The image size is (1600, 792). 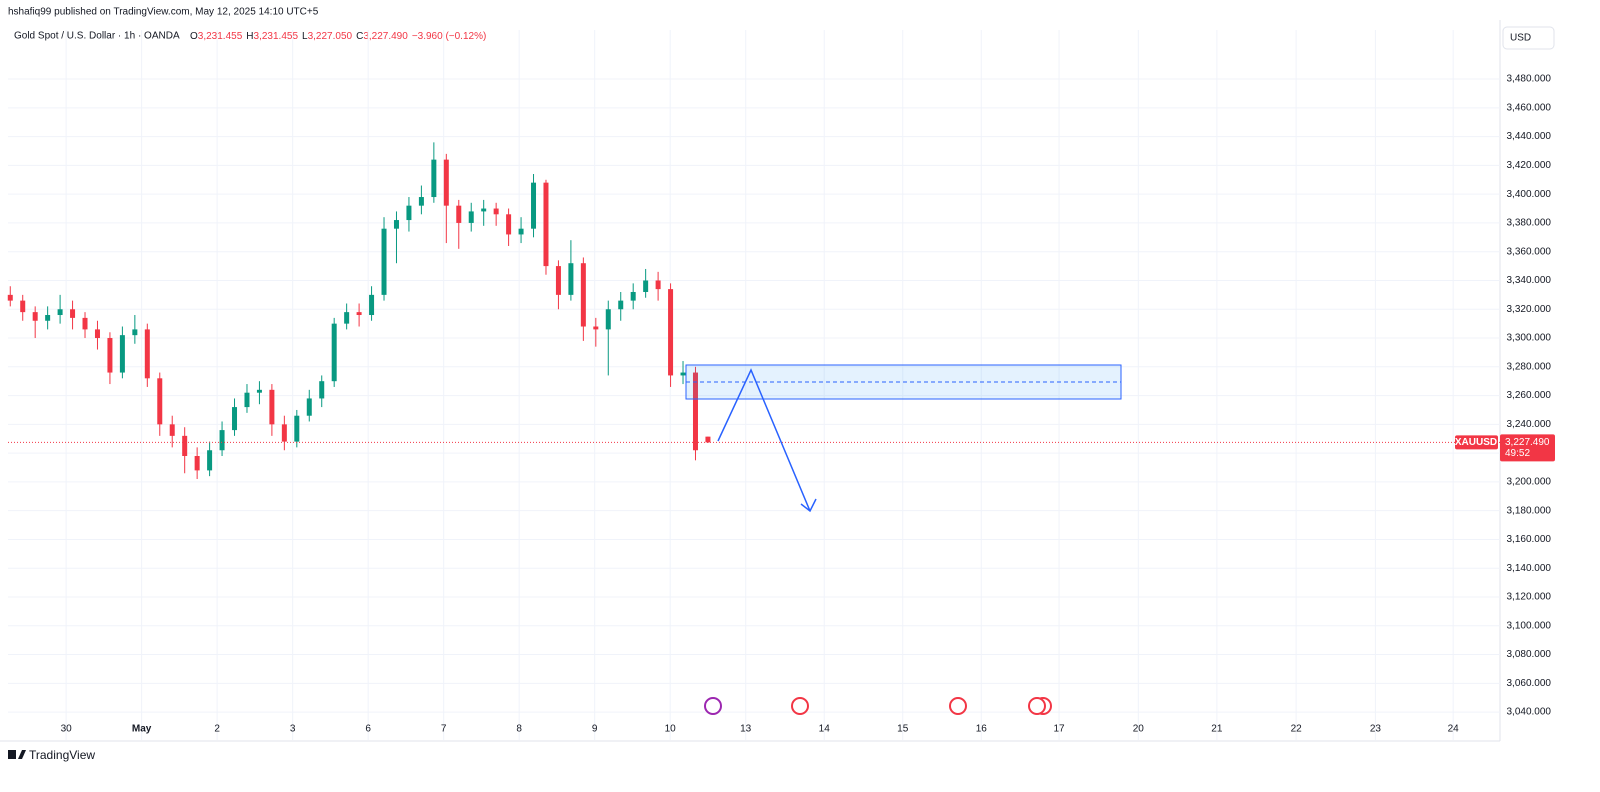 What do you see at coordinates (1217, 729) in the screenshot?
I see `x-tick-label: 21` at bounding box center [1217, 729].